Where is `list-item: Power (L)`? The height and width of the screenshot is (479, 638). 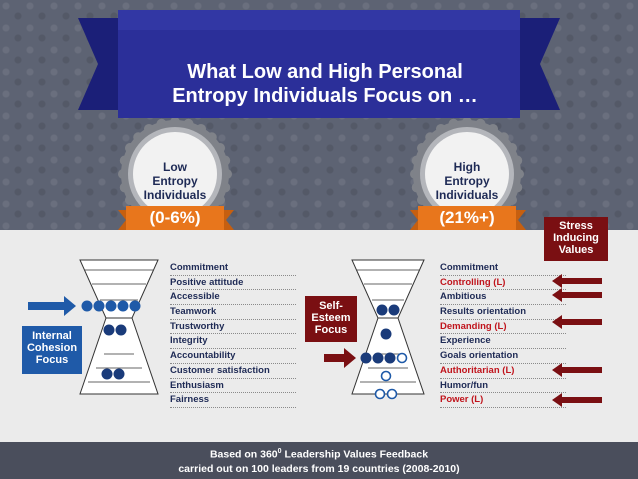
list-item: Power (L) is located at coordinates (503, 400).